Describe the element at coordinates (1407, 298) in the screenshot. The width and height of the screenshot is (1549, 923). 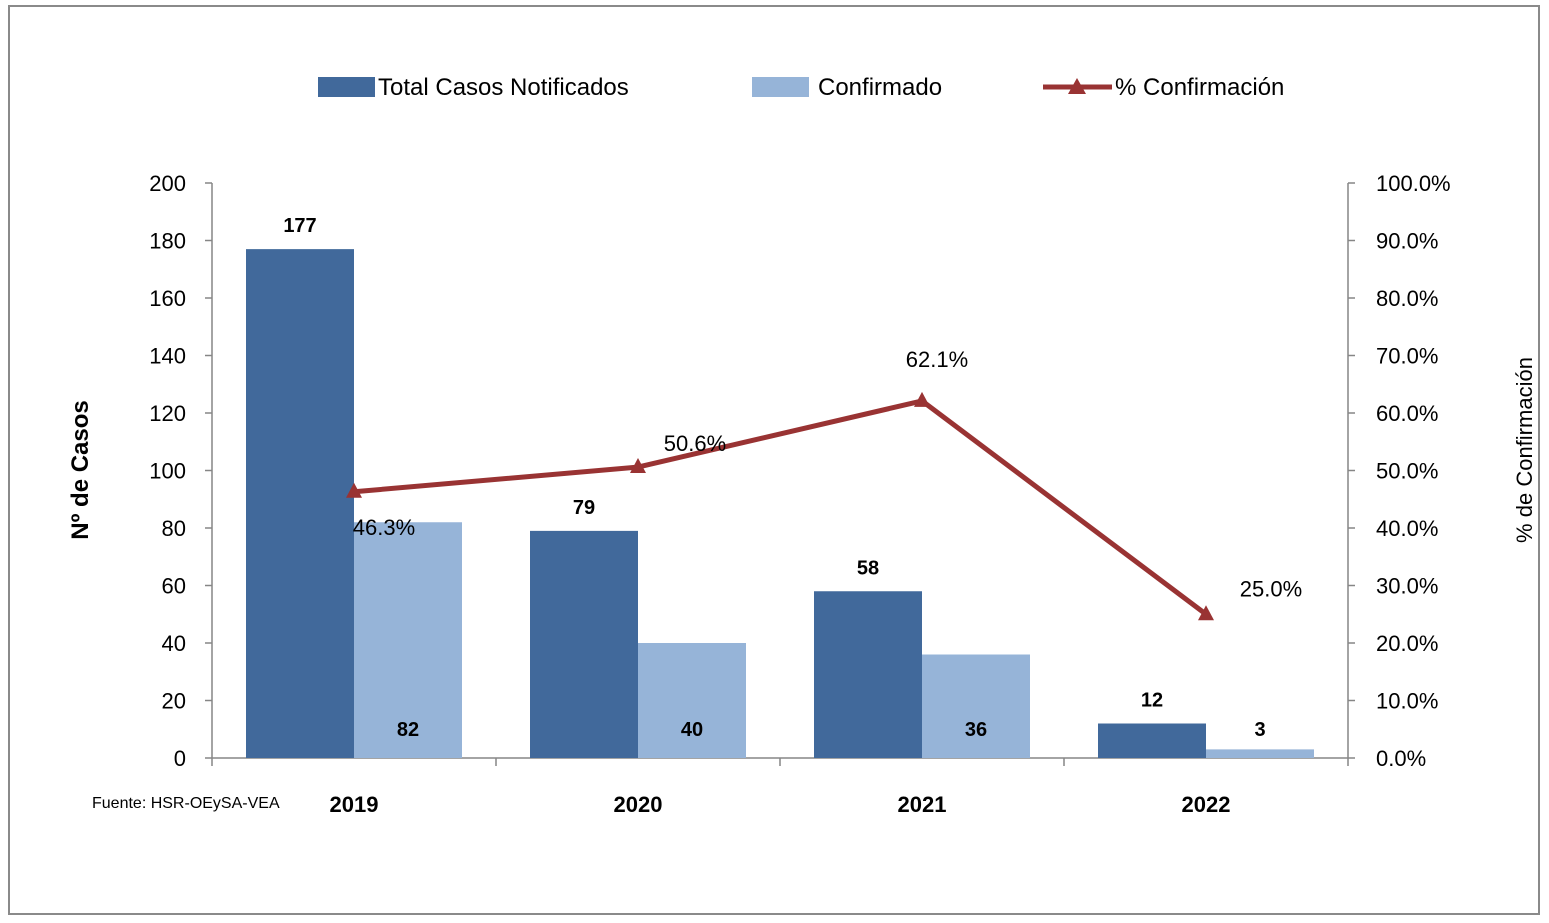
I see `y-tick-label-right: 80.0%` at that location.